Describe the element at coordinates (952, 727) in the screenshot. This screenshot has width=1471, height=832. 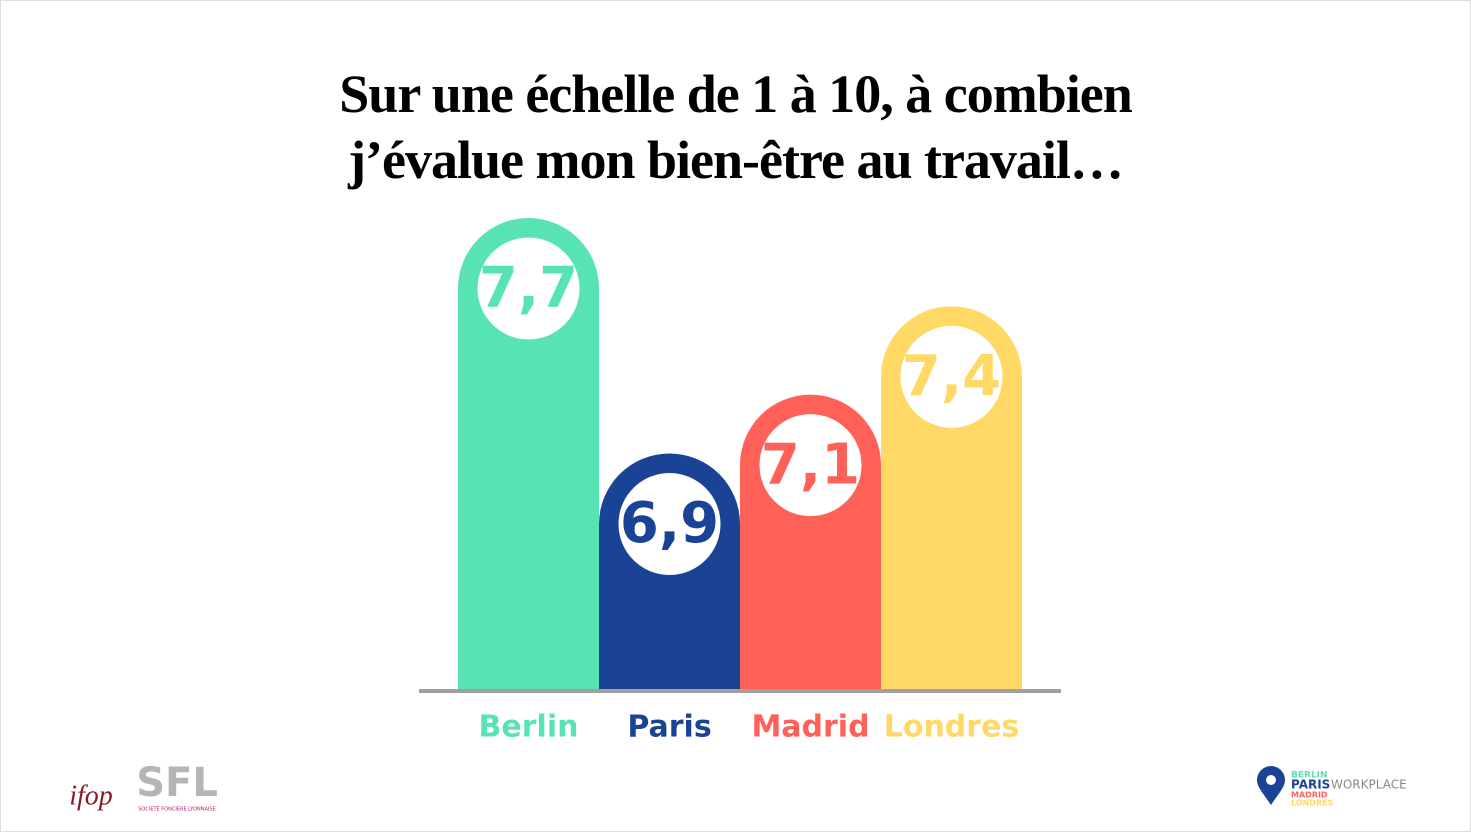
I see `category-label: Londres` at that location.